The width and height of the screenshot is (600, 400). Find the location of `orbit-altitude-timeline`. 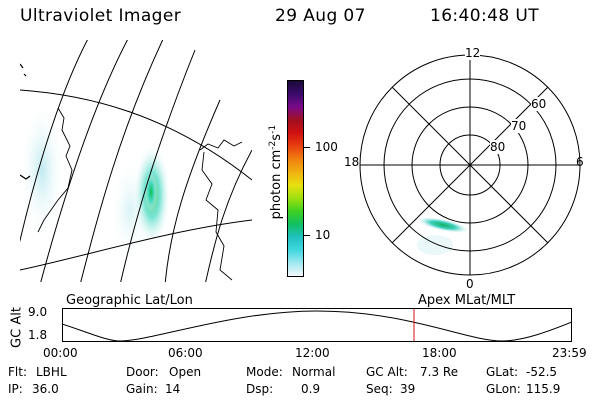

orbit-altitude-timeline is located at coordinates (317, 325).